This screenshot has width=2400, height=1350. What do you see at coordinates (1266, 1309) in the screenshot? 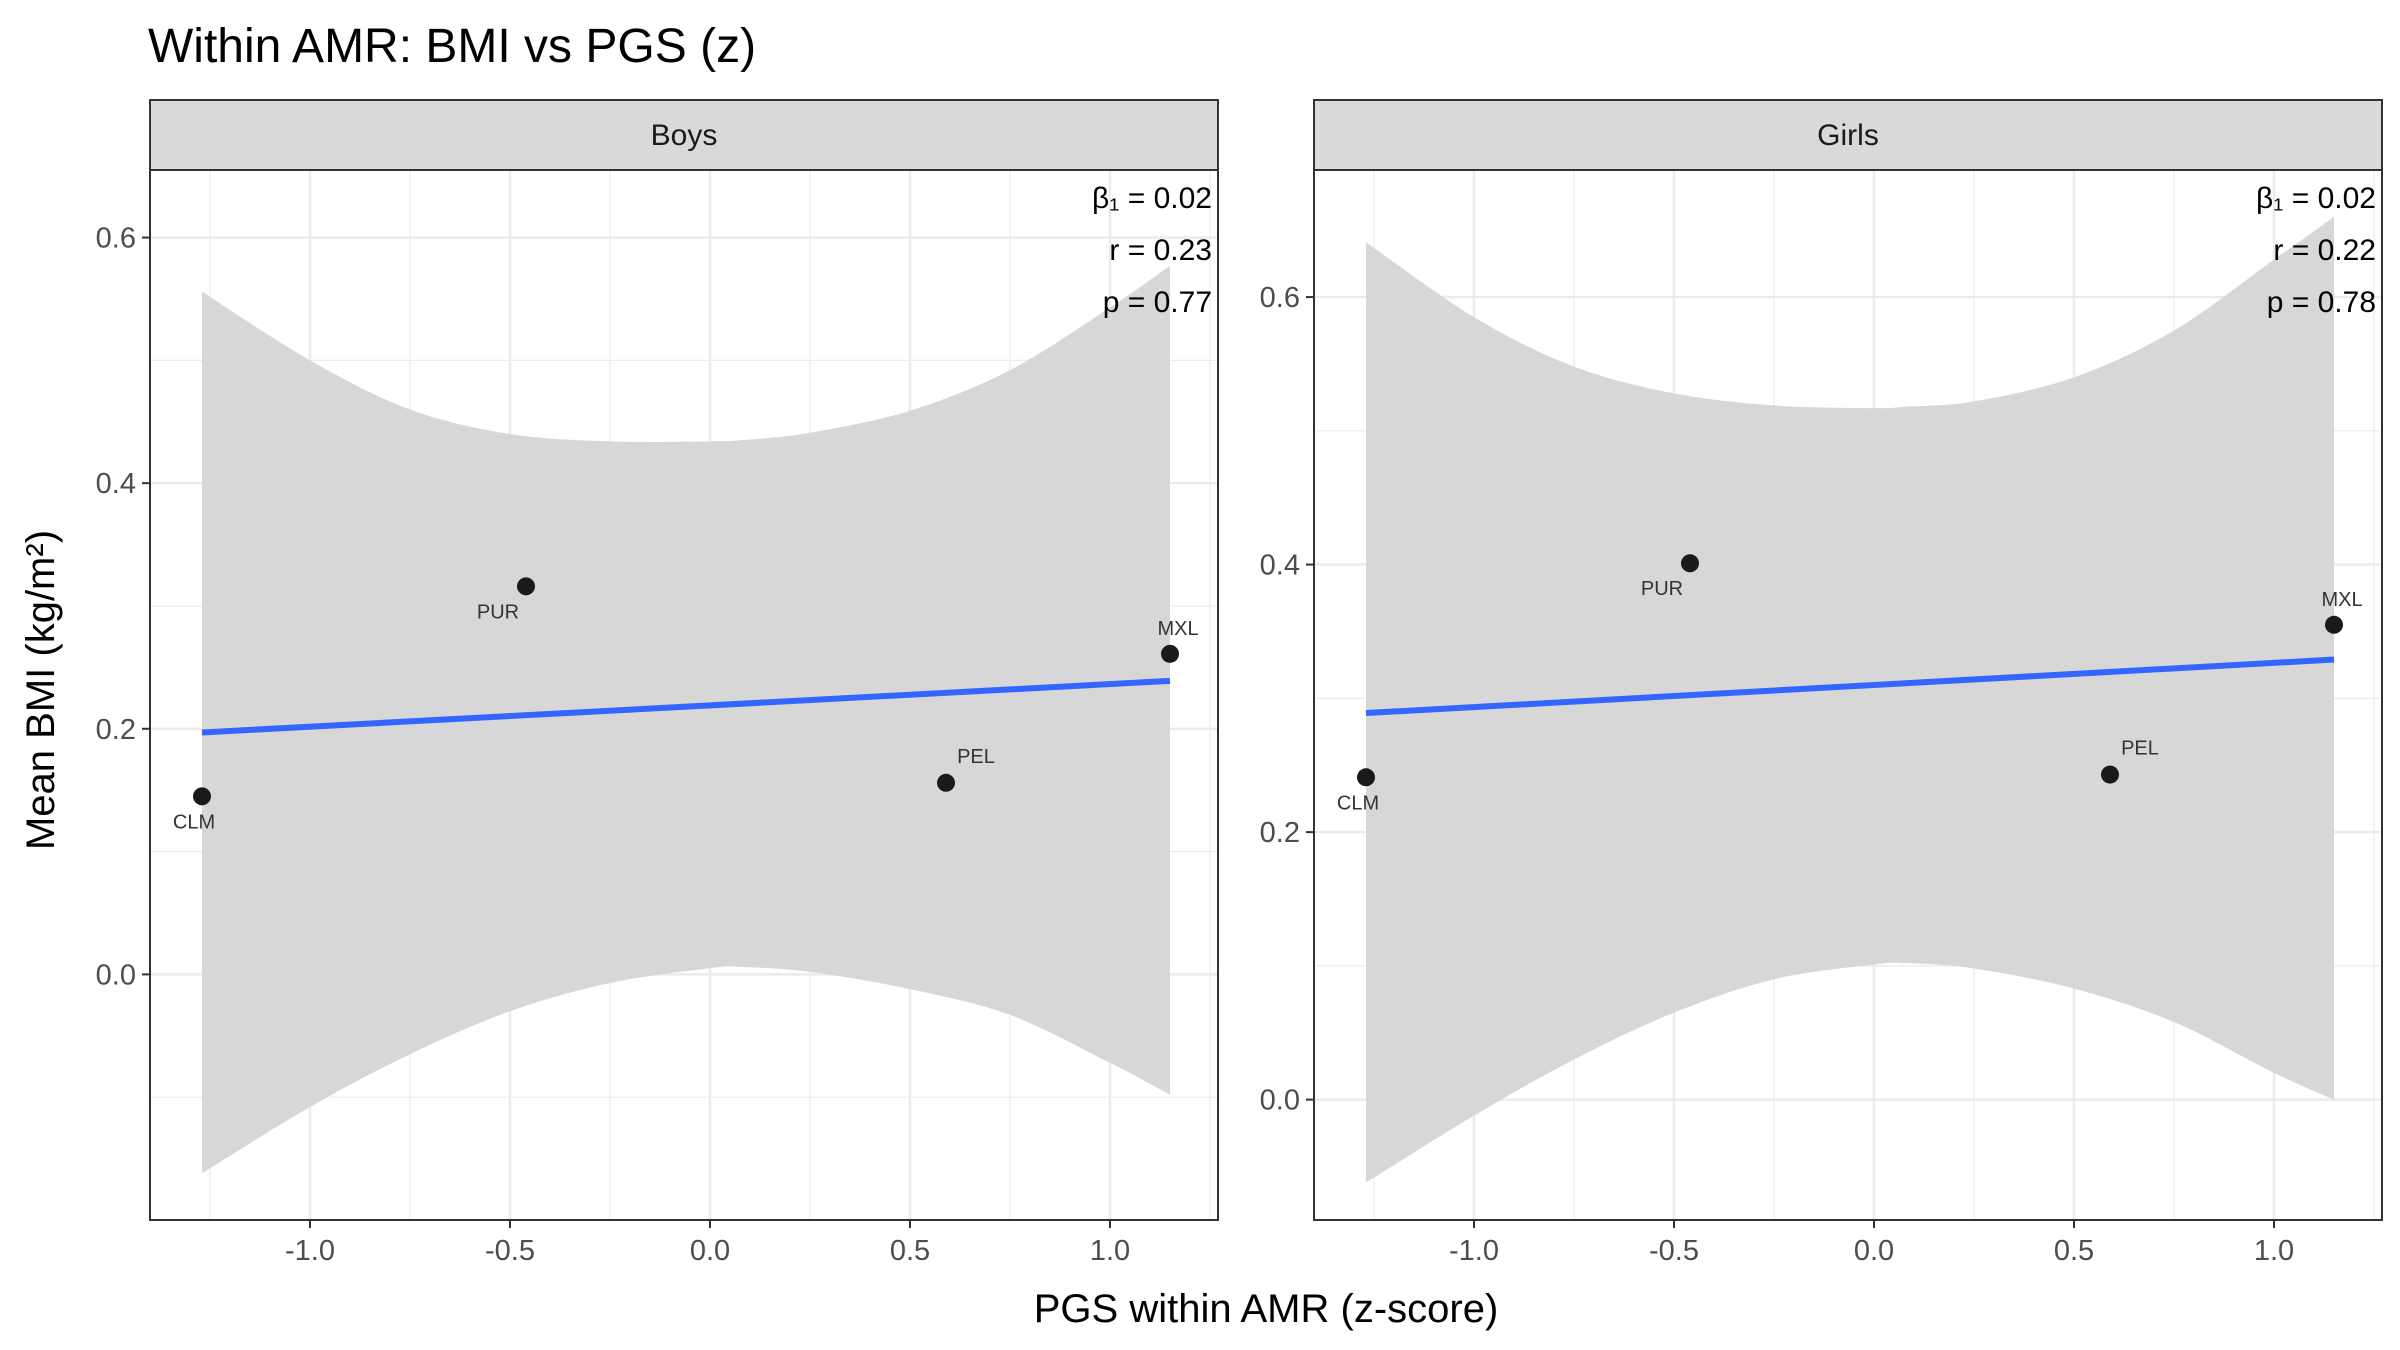
I see `x-axis-title: PGS within AMR (z-score)` at bounding box center [1266, 1309].